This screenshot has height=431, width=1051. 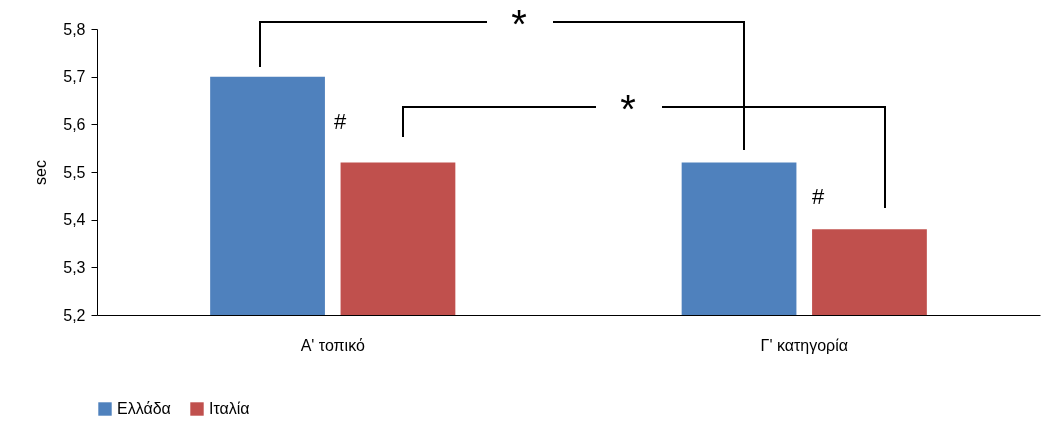 I want to click on y-tick-label: 5,7, so click(x=74, y=77).